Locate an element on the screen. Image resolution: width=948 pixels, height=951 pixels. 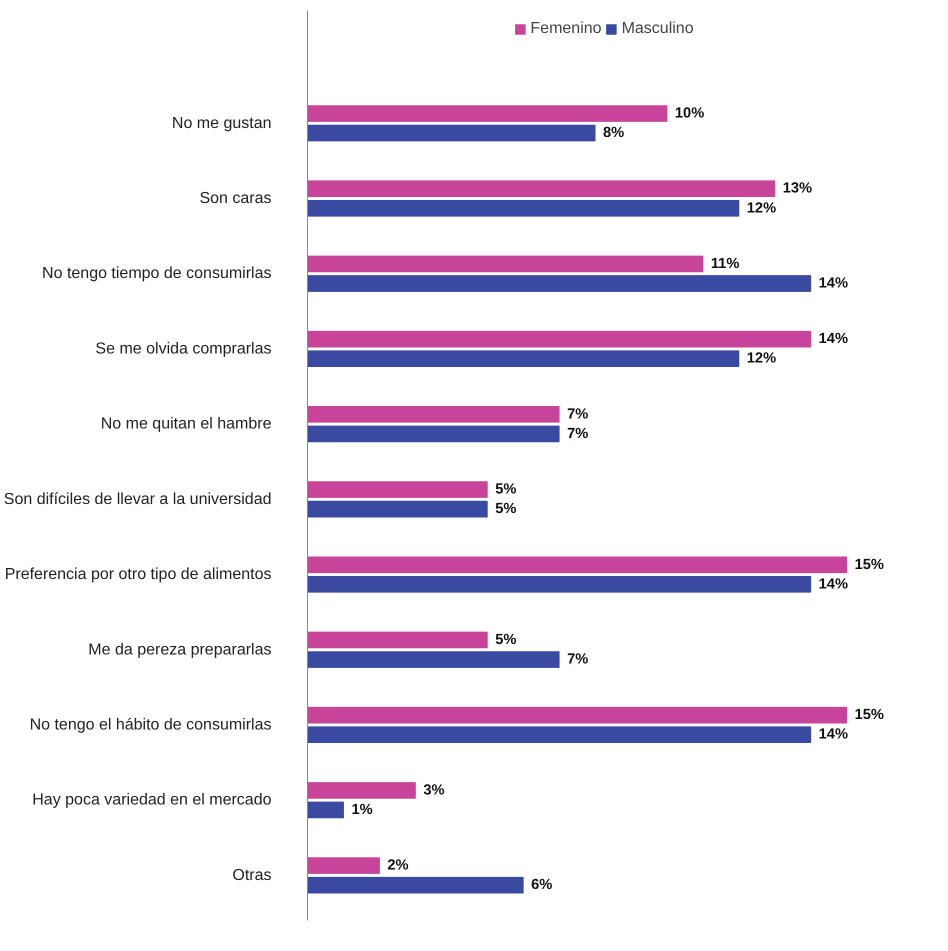
data-label: 2% is located at coordinates (398, 866).